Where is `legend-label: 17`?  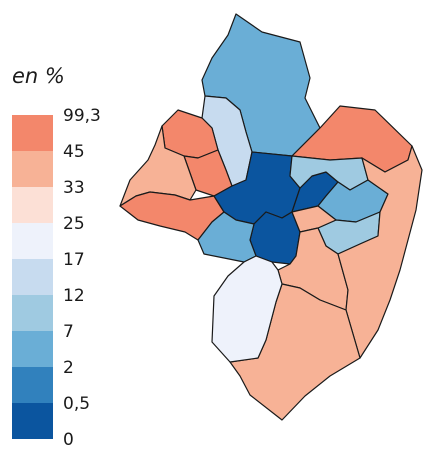
legend-label: 17 is located at coordinates (74, 260).